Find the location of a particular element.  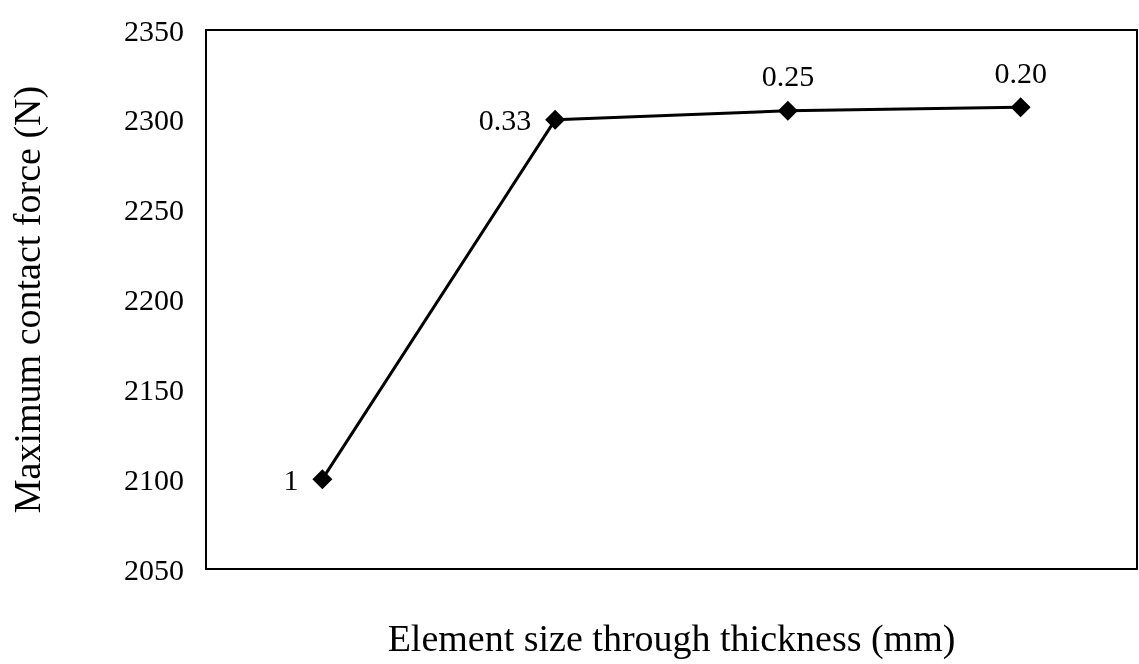

y-tick-label: 2200 is located at coordinates (154, 299).